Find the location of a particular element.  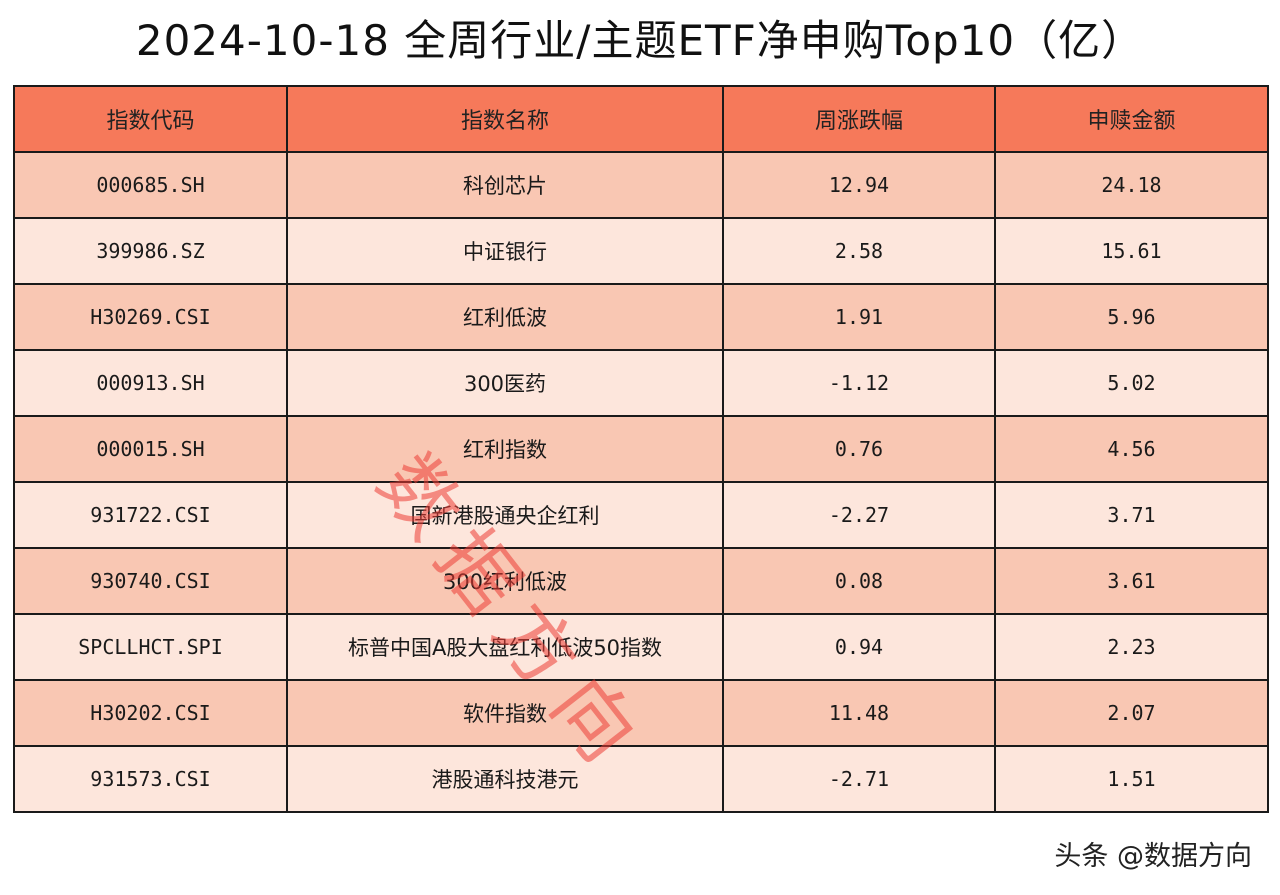

header-net-amount: 申赎金额 is located at coordinates (1131, 119).